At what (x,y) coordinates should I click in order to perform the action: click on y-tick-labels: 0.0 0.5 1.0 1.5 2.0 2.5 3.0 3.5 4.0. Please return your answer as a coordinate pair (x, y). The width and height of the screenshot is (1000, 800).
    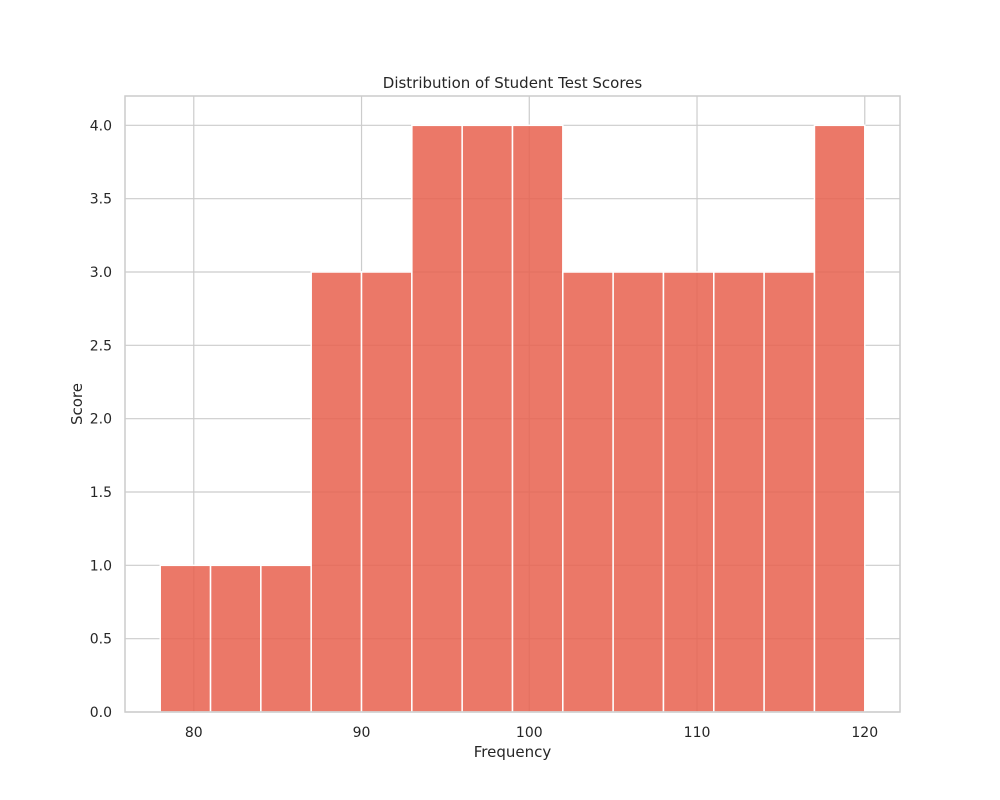
    Looking at the image, I should click on (101, 419).